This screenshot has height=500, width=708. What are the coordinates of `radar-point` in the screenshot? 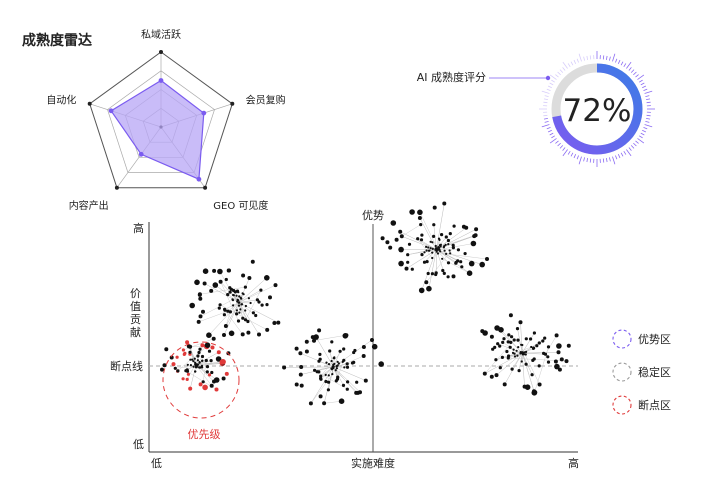 It's located at (161, 80).